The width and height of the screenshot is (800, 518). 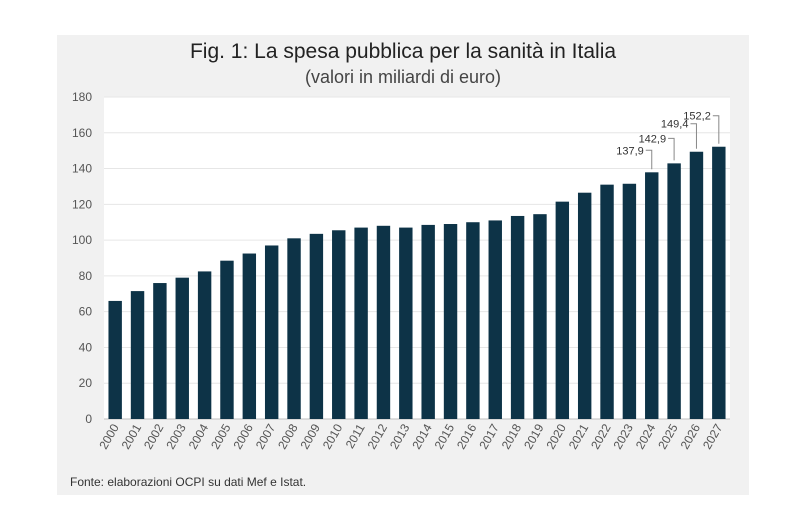 What do you see at coordinates (271, 332) in the screenshot?
I see `bar-2007` at bounding box center [271, 332].